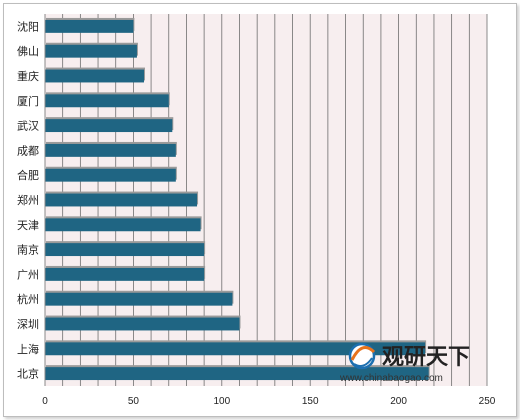 The image size is (520, 420). What do you see at coordinates (487, 401) in the screenshot?
I see `x-tick-label: 250` at bounding box center [487, 401].